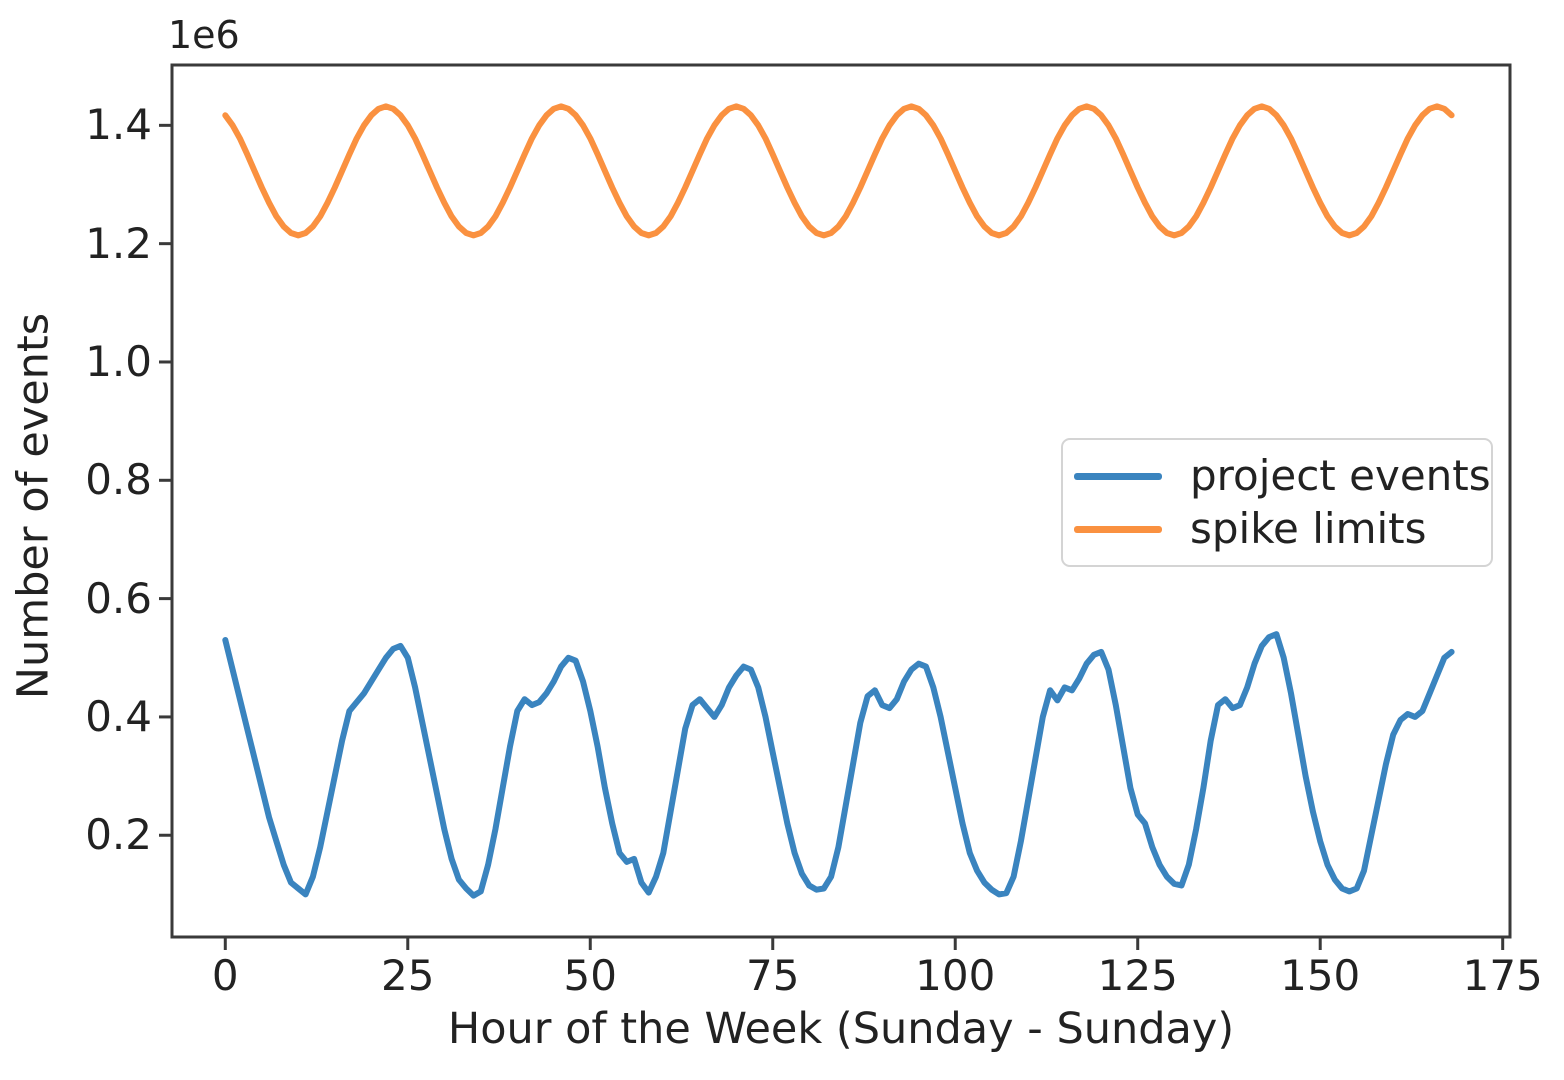 The width and height of the screenshot is (1564, 1080). What do you see at coordinates (204, 35) in the screenshot?
I see `y-axis-offset-label: 1e6` at bounding box center [204, 35].